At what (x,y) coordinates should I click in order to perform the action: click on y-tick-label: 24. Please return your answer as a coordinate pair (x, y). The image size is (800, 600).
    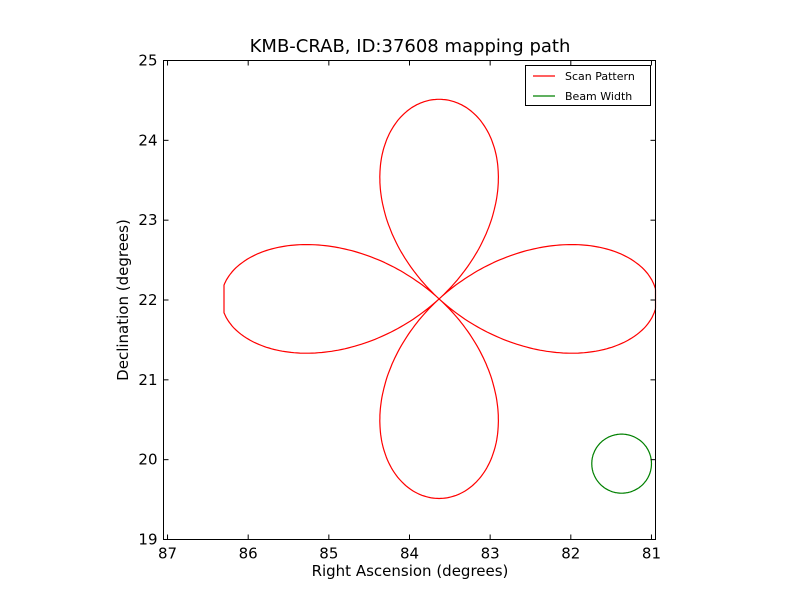
    Looking at the image, I should click on (147, 140).